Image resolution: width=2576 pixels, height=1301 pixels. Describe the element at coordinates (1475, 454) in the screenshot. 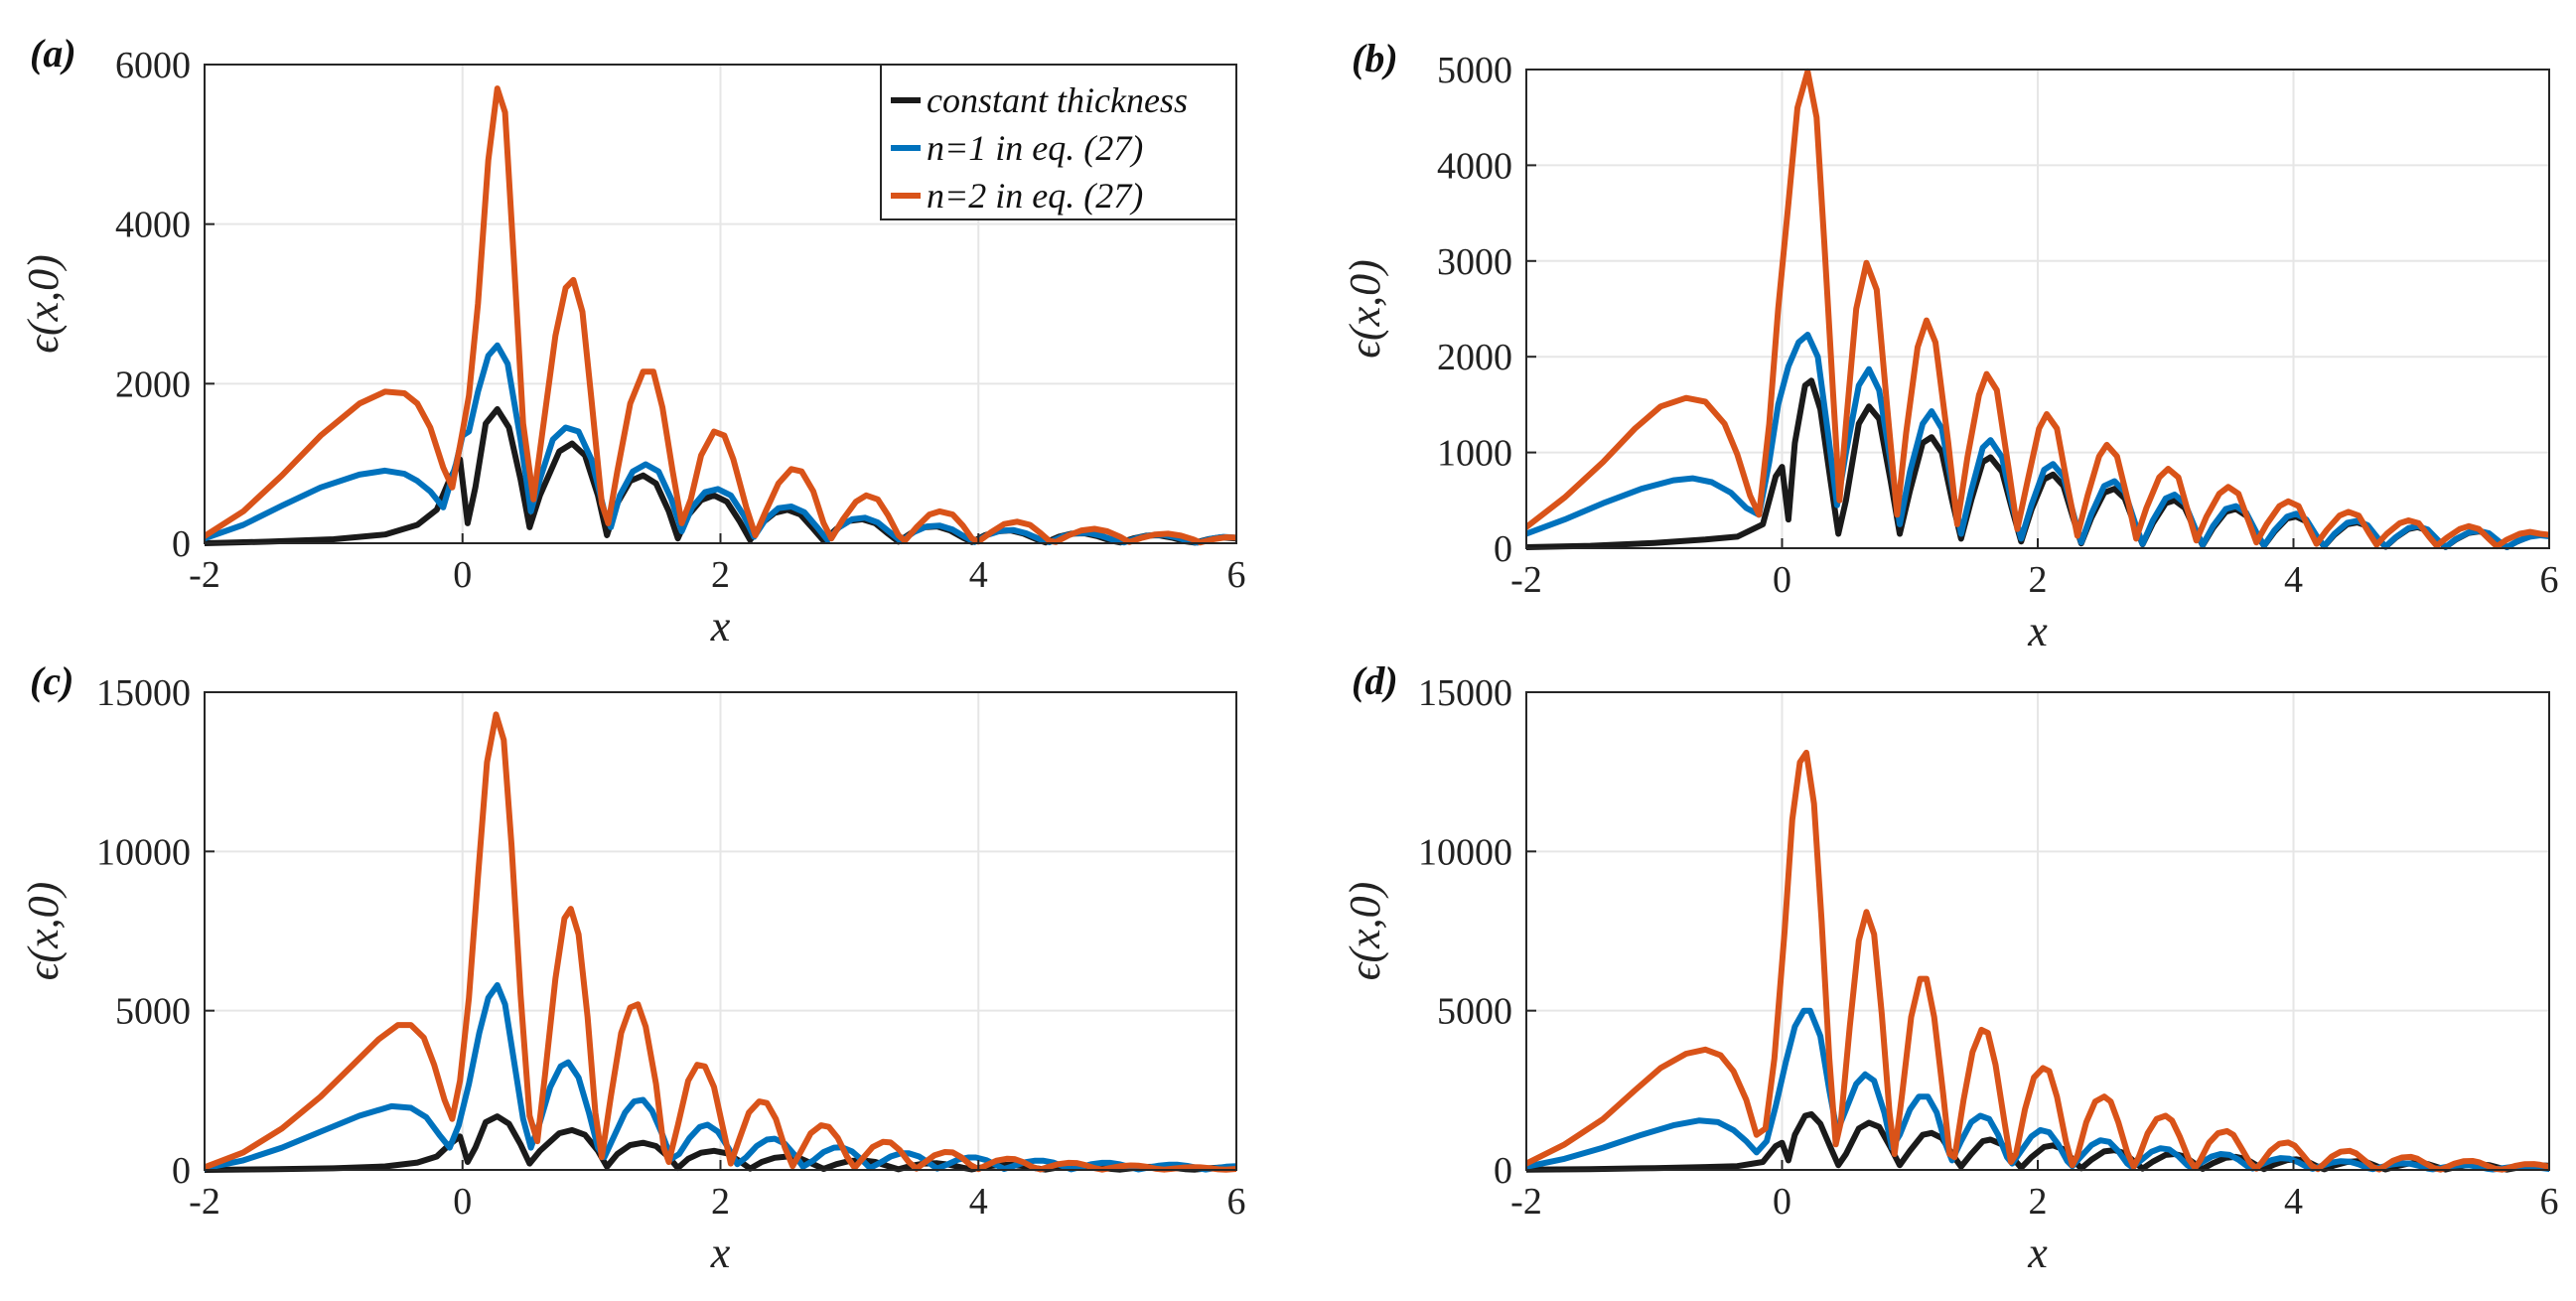

I see `y-tick-label: 1000` at that location.